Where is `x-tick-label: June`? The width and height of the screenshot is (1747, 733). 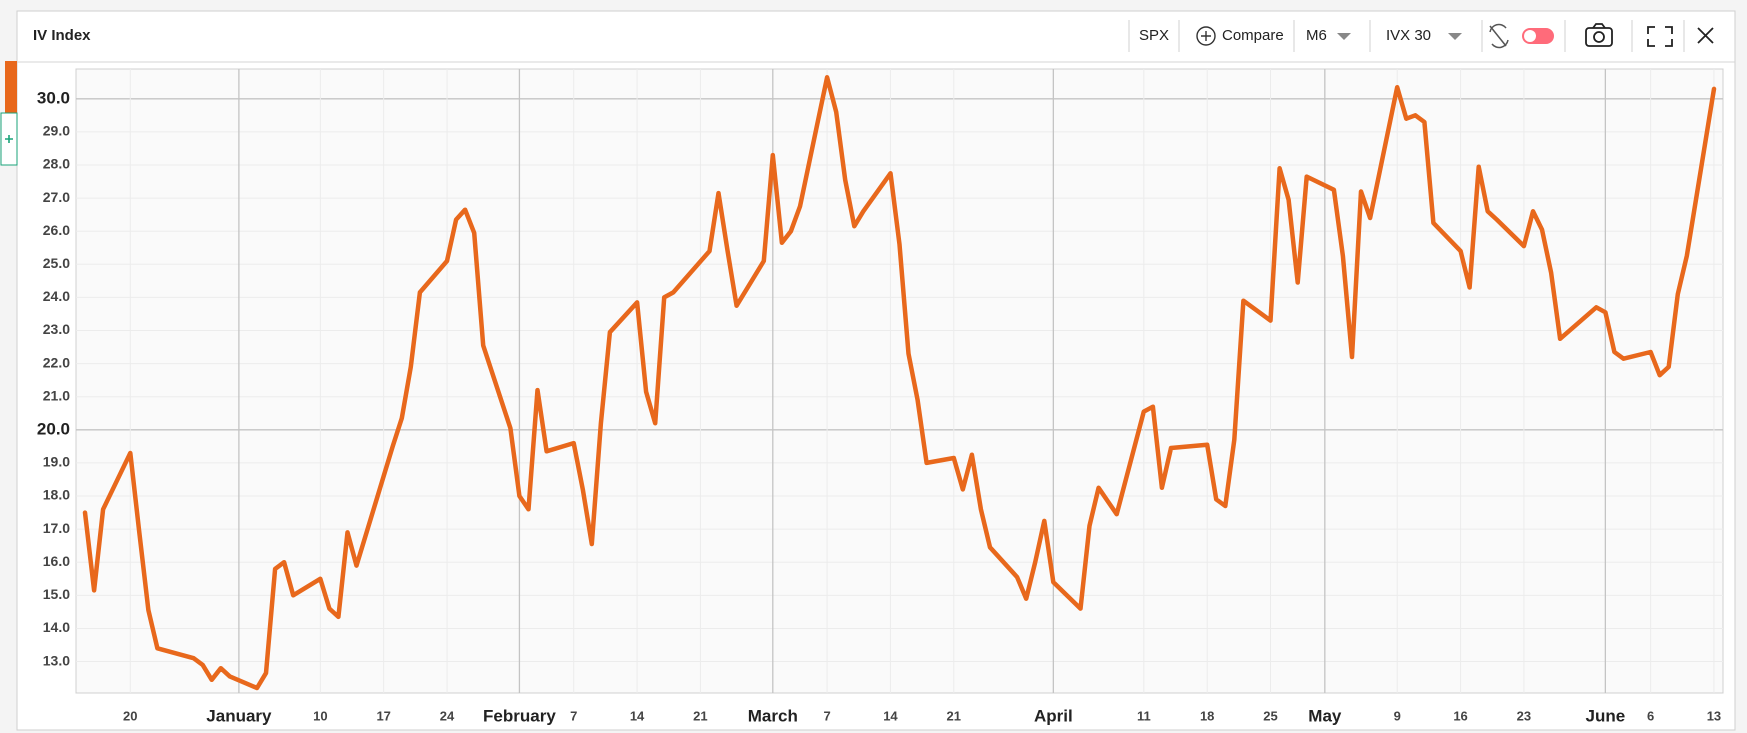 x-tick-label: June is located at coordinates (1606, 715).